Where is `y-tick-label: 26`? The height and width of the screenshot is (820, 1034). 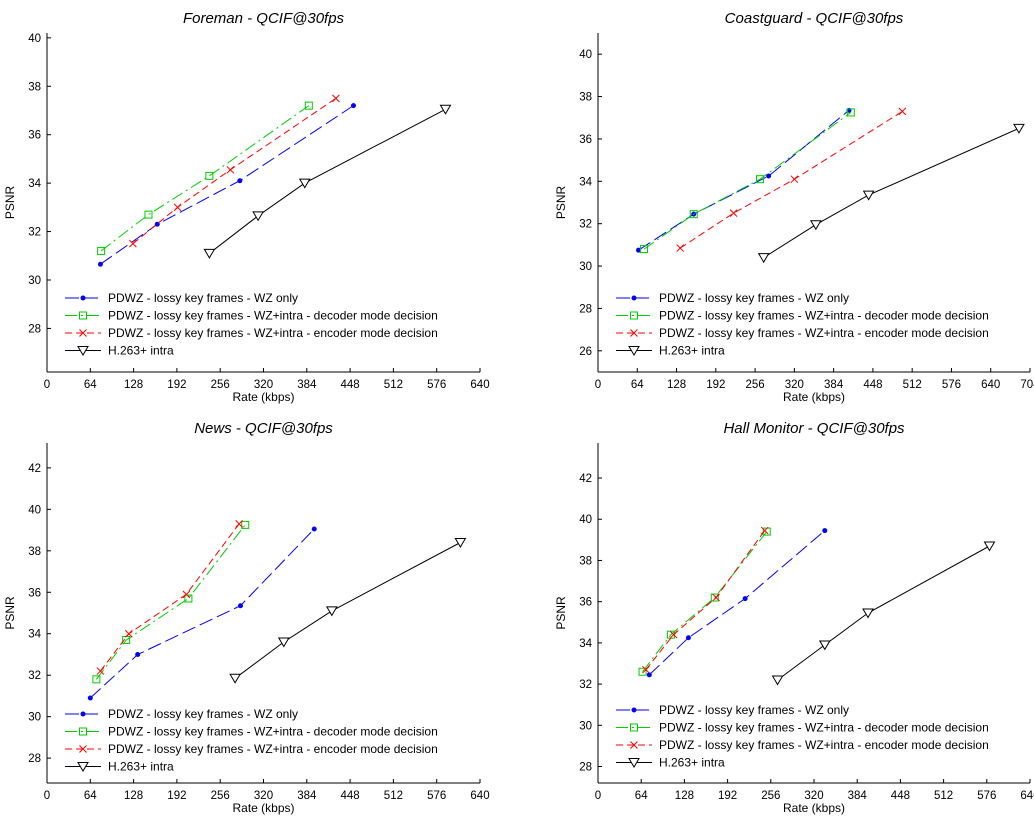 y-tick-label: 26 is located at coordinates (585, 352).